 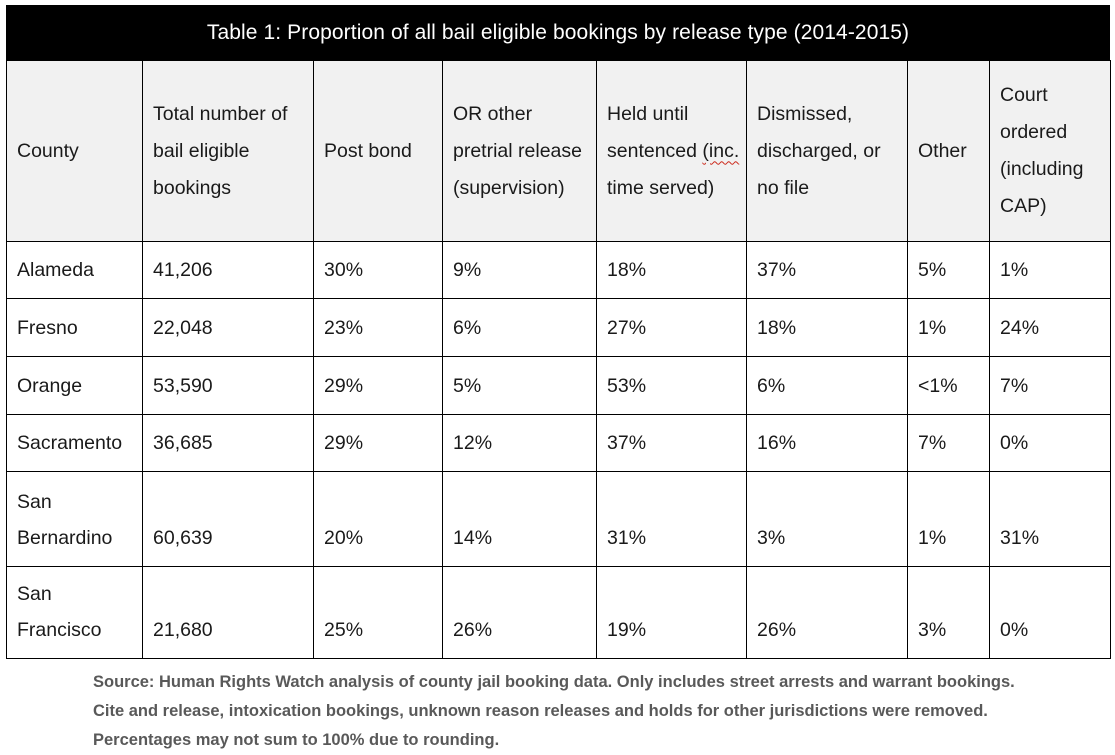 I want to click on col-header-held-until-sentenced: Held until sentenced (inc. time served), so click(x=671, y=151).